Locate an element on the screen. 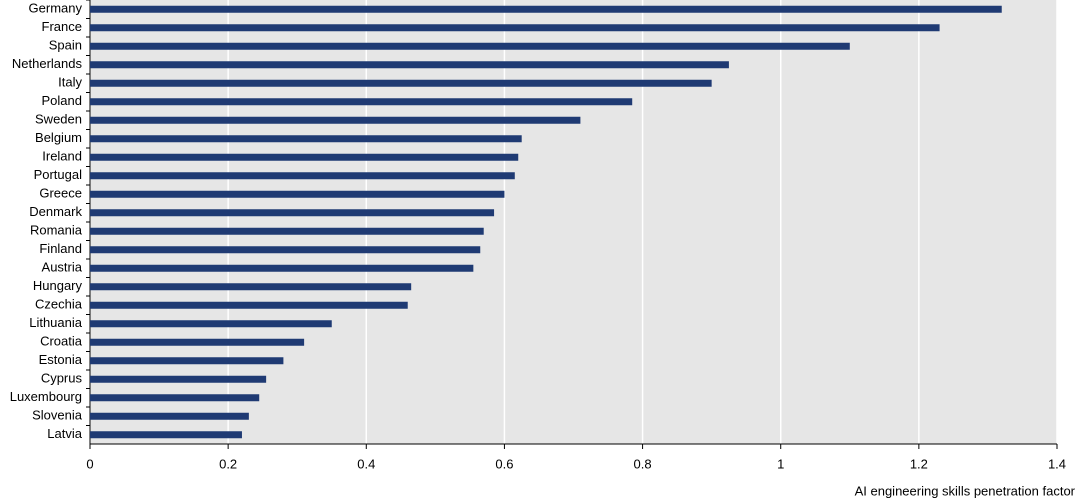 The height and width of the screenshot is (504, 1080). y-tick-label: Italy is located at coordinates (70, 82).